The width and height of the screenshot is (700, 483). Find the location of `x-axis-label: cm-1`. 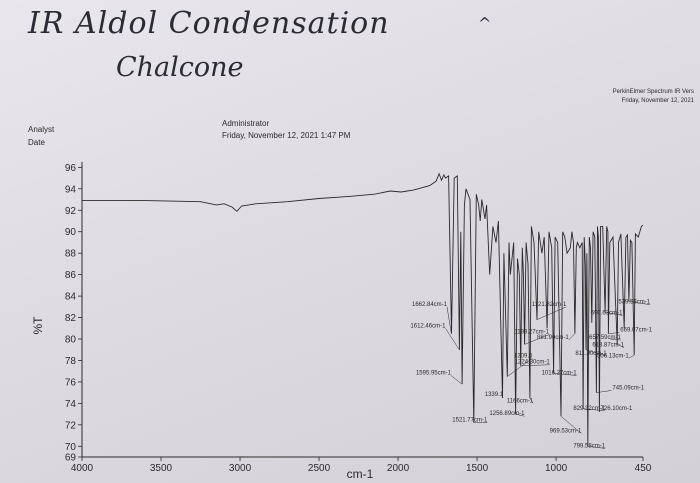

x-axis-label: cm-1 is located at coordinates (360, 474).